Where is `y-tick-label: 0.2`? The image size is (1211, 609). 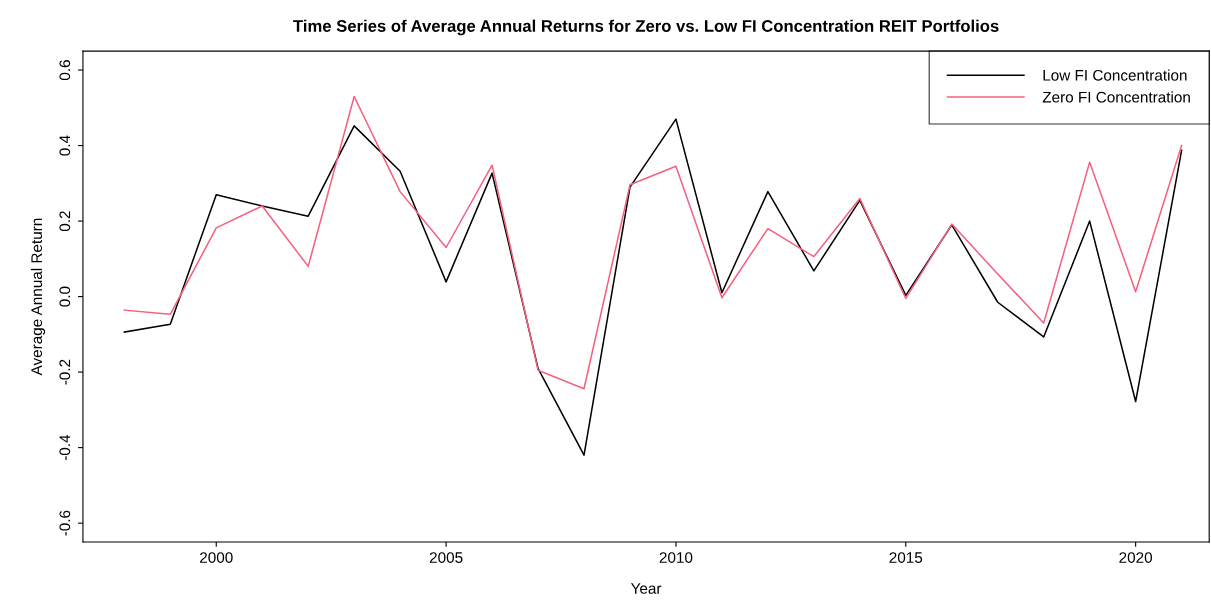 y-tick-label: 0.2 is located at coordinates (65, 221).